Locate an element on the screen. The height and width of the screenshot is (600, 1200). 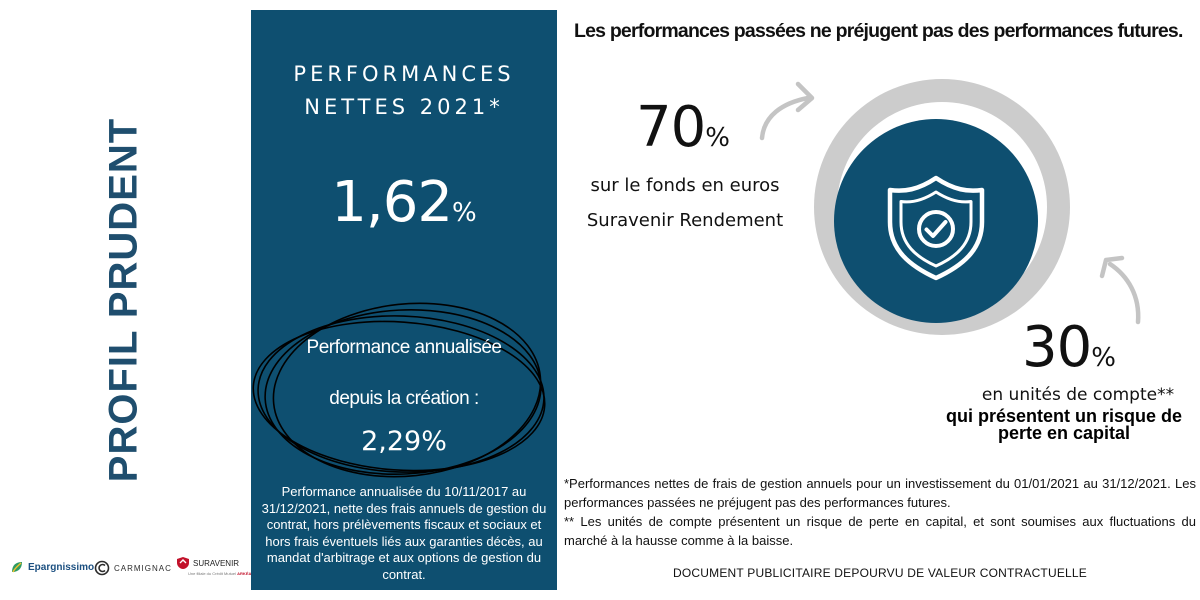
net-performance-number: 1,62 is located at coordinates (392, 202).